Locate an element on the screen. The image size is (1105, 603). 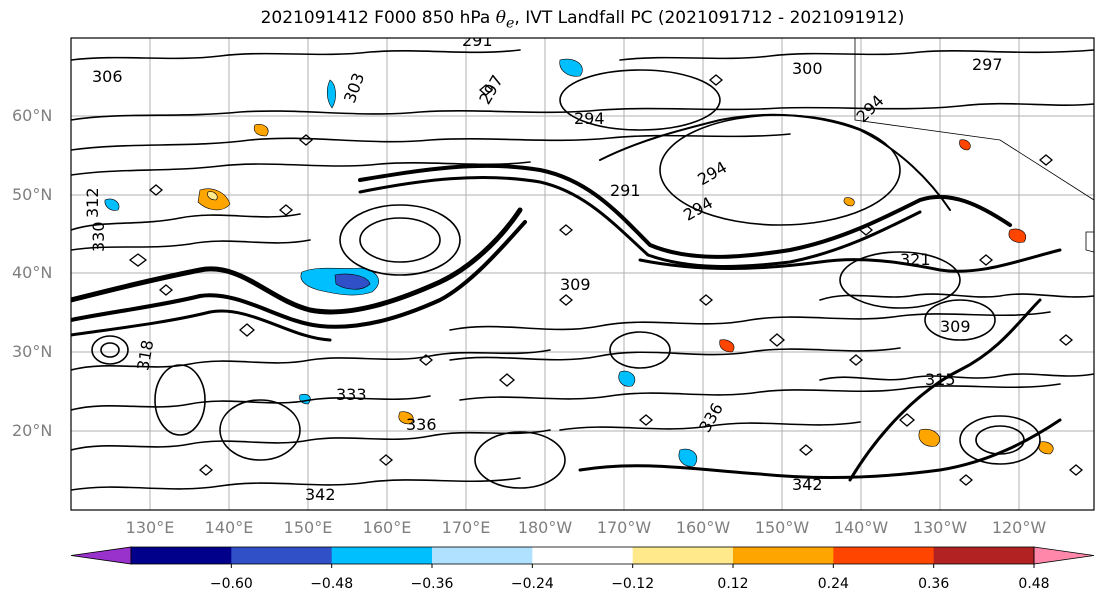
contour-label: 336 is located at coordinates (421, 424).